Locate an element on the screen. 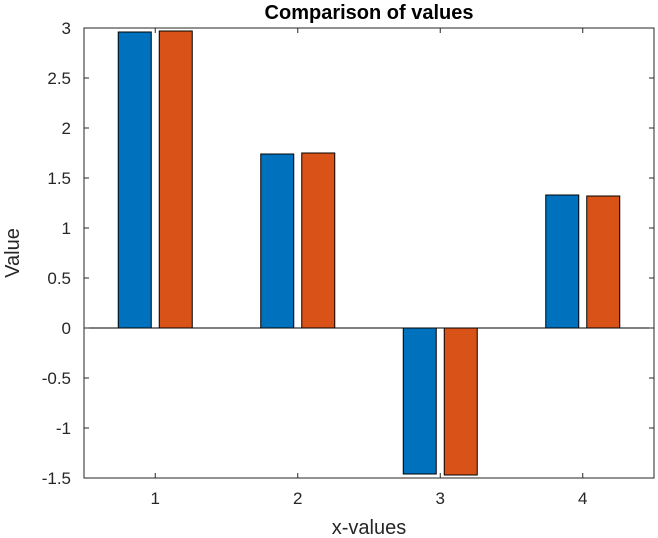 This screenshot has width=658, height=538. y-tick-label: -1 is located at coordinates (63, 428).